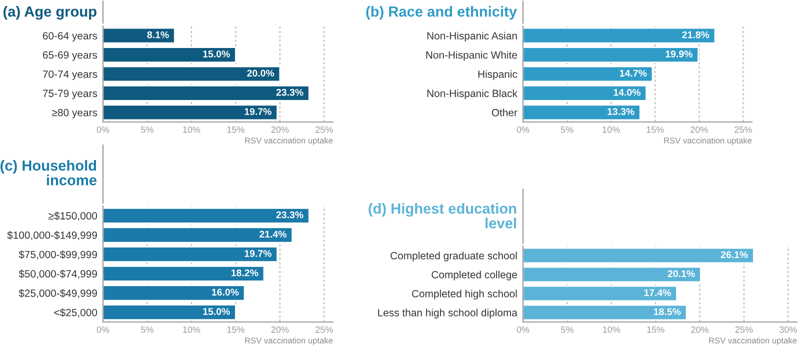  What do you see at coordinates (57, 274) in the screenshot?
I see `y-tick-label: $50,000-$74,999` at bounding box center [57, 274].